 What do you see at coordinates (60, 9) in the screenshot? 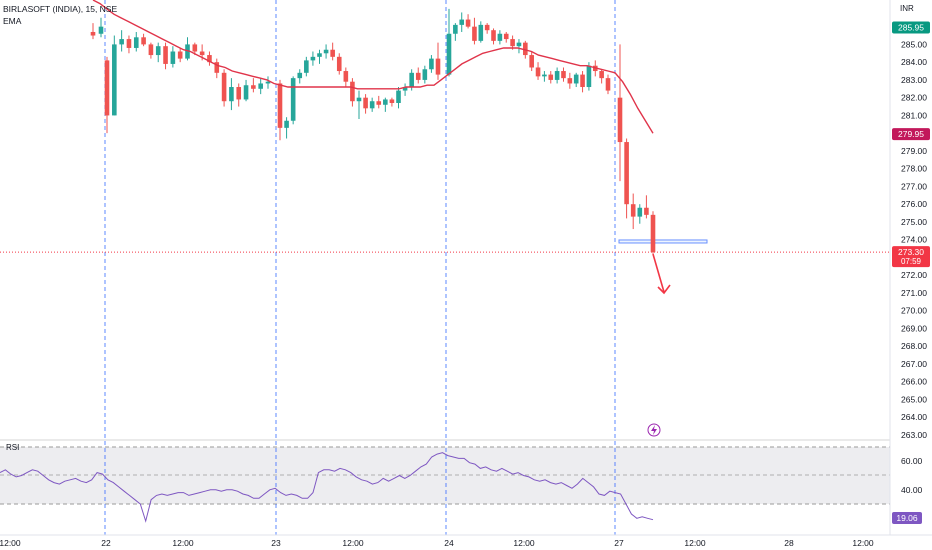
I see `symbol-title: BIRLASOFT (INDIA), 15, NSE` at bounding box center [60, 9].